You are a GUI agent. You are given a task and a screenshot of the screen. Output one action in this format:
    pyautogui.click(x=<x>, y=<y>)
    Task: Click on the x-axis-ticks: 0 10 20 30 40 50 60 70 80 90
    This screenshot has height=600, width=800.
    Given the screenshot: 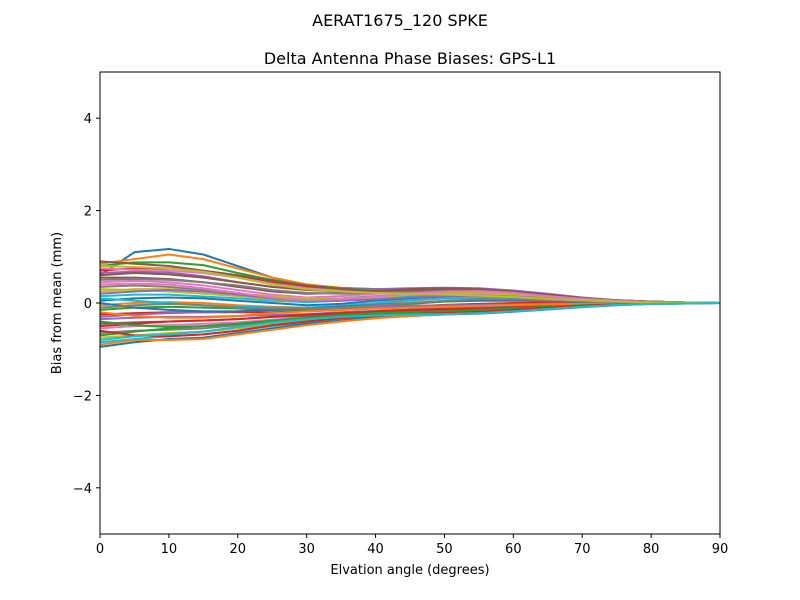 What is the action you would take?
    pyautogui.click(x=412, y=545)
    